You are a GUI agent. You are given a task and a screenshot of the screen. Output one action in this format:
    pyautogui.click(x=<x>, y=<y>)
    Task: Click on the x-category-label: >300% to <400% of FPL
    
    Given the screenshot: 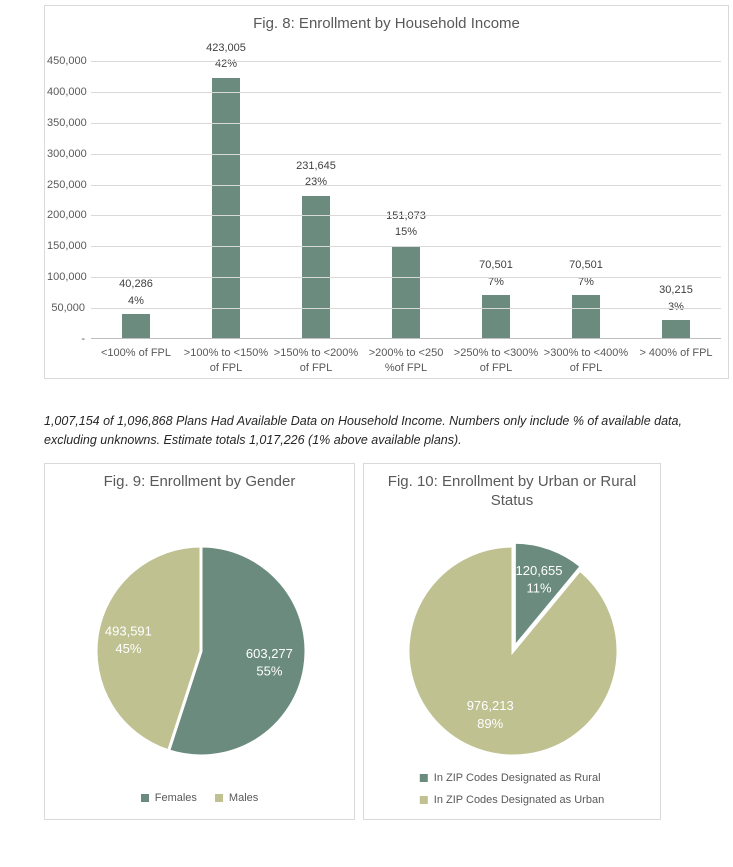 What is the action you would take?
    pyautogui.click(x=586, y=361)
    